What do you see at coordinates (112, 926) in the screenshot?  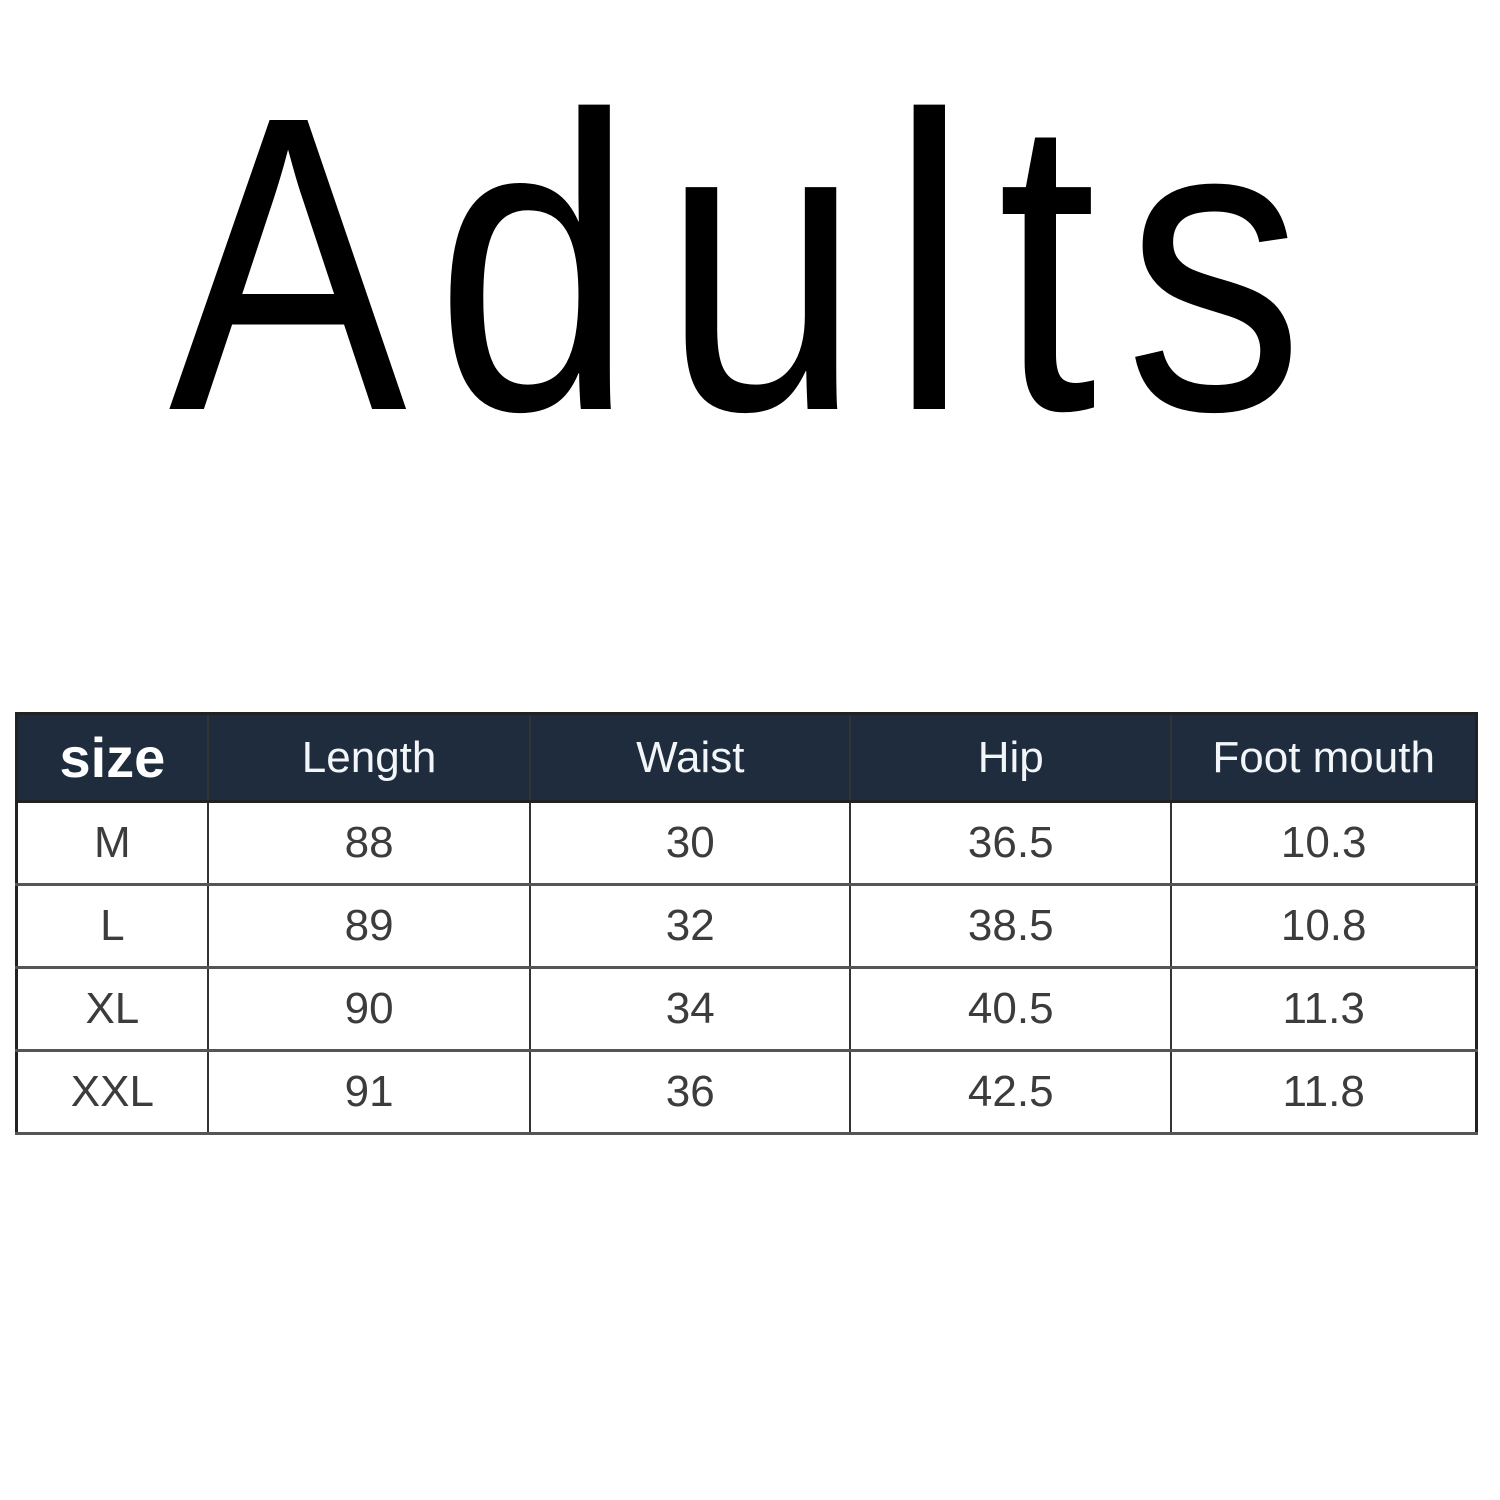 I see `size-cell: L` at bounding box center [112, 926].